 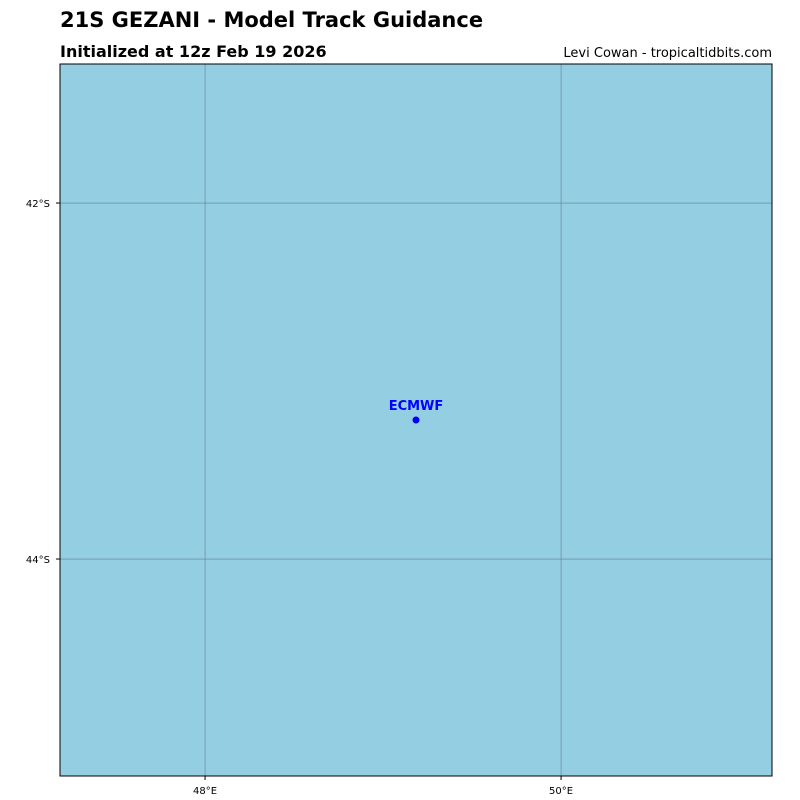 I want to click on y-tick-label: 44°S, so click(x=38, y=560).